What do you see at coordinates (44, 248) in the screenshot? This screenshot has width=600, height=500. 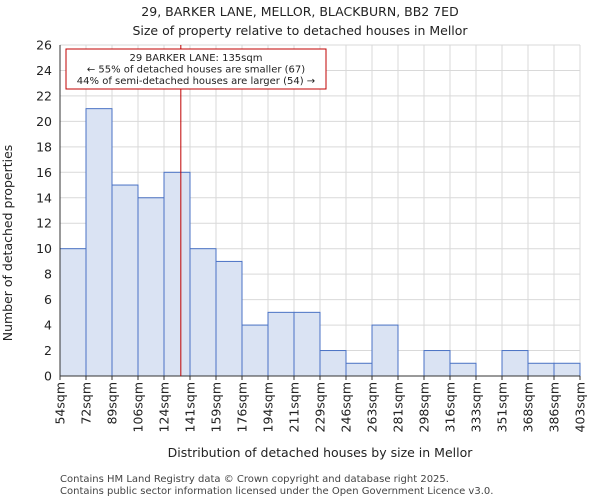 I see `y-tick-label: 10` at bounding box center [44, 248].